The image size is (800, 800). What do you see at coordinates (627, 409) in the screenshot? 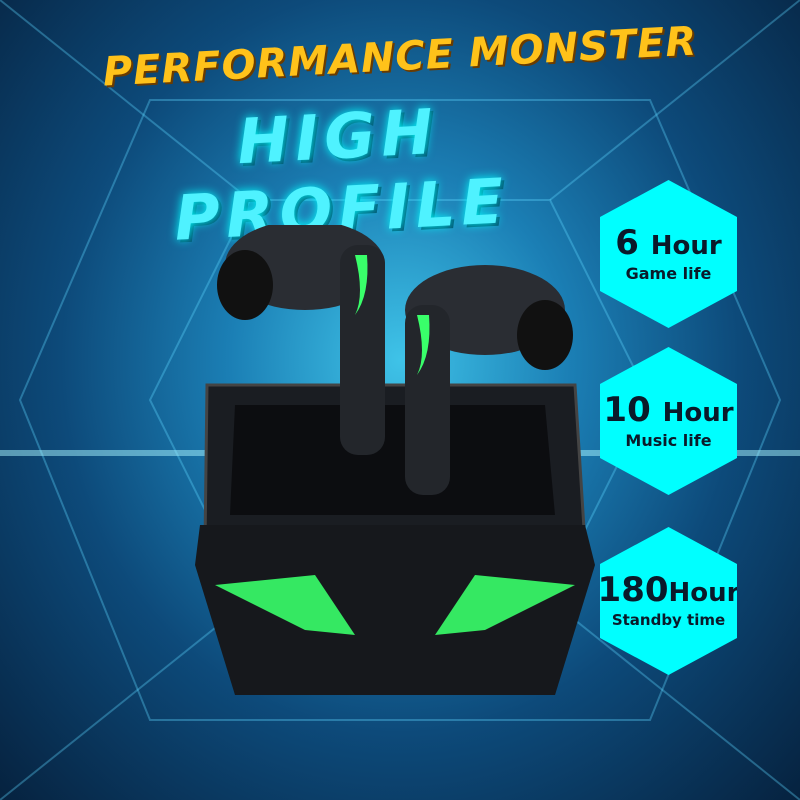
I see `feature-number: 10` at bounding box center [627, 409].